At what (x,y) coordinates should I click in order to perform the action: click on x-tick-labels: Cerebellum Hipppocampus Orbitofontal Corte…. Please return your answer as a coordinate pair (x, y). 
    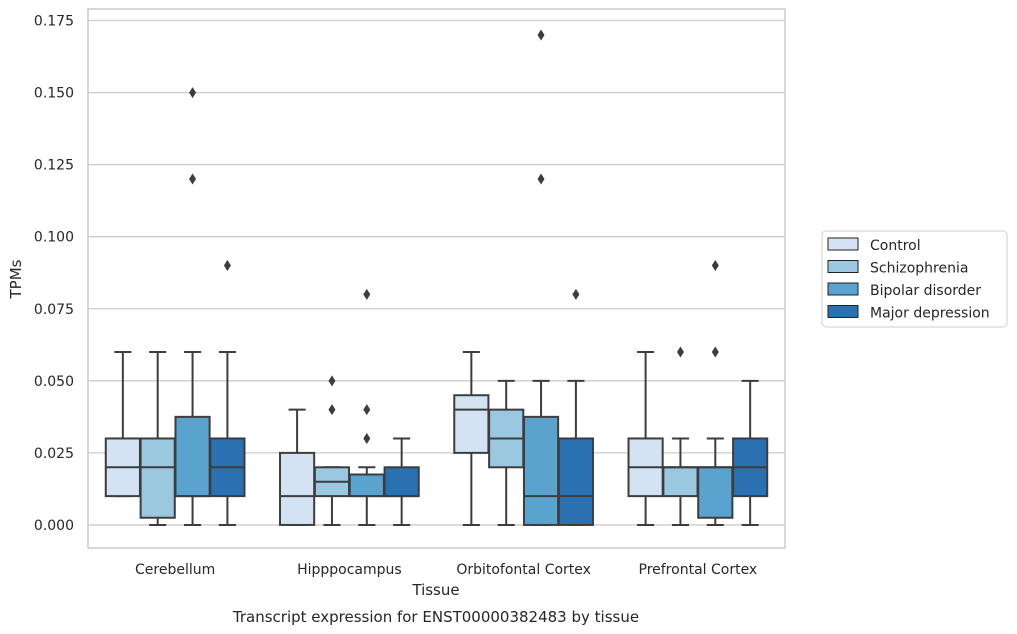
    Looking at the image, I should click on (446, 570).